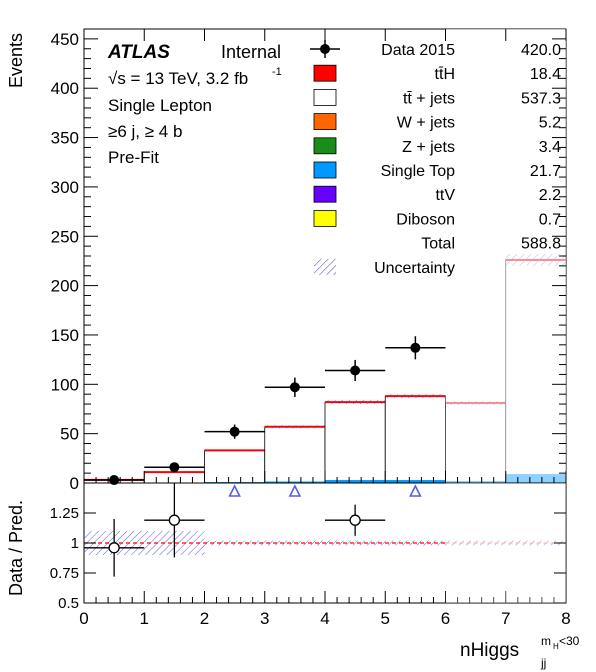 Image resolution: width=596 pixels, height=672 pixels. Describe the element at coordinates (550, 123) in the screenshot. I see `legend-value: 5.2` at that location.